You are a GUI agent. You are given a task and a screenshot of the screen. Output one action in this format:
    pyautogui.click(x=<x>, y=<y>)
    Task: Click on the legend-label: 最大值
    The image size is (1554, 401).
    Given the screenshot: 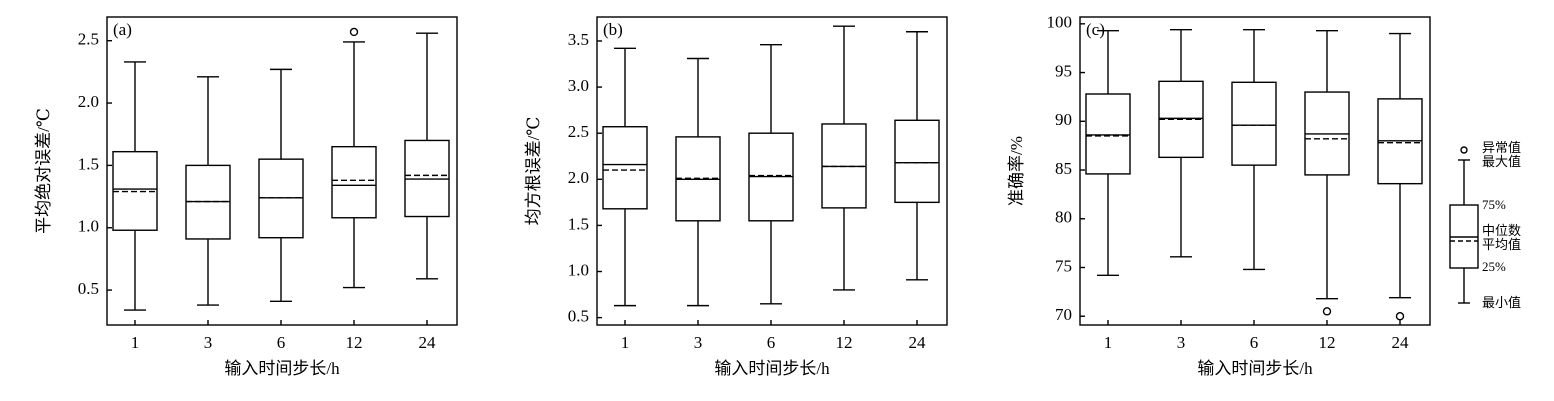 What is the action you would take?
    pyautogui.click(x=1501, y=161)
    